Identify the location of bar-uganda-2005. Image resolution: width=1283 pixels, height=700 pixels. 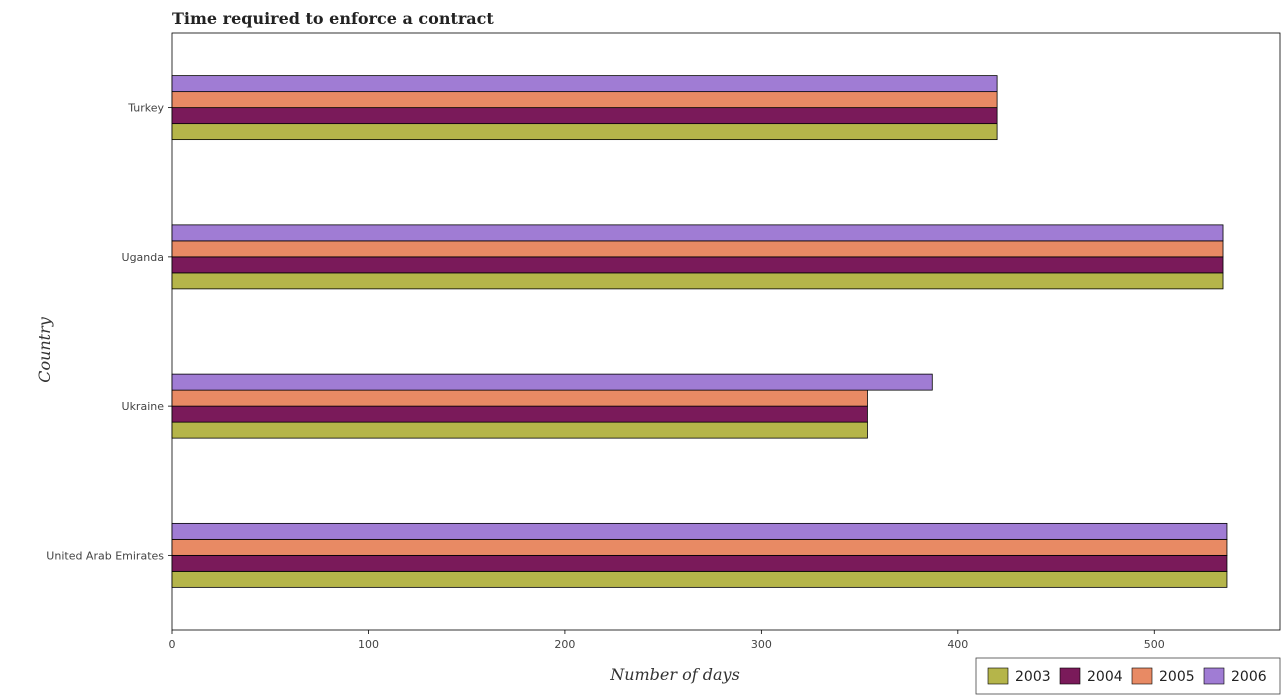
(697, 249).